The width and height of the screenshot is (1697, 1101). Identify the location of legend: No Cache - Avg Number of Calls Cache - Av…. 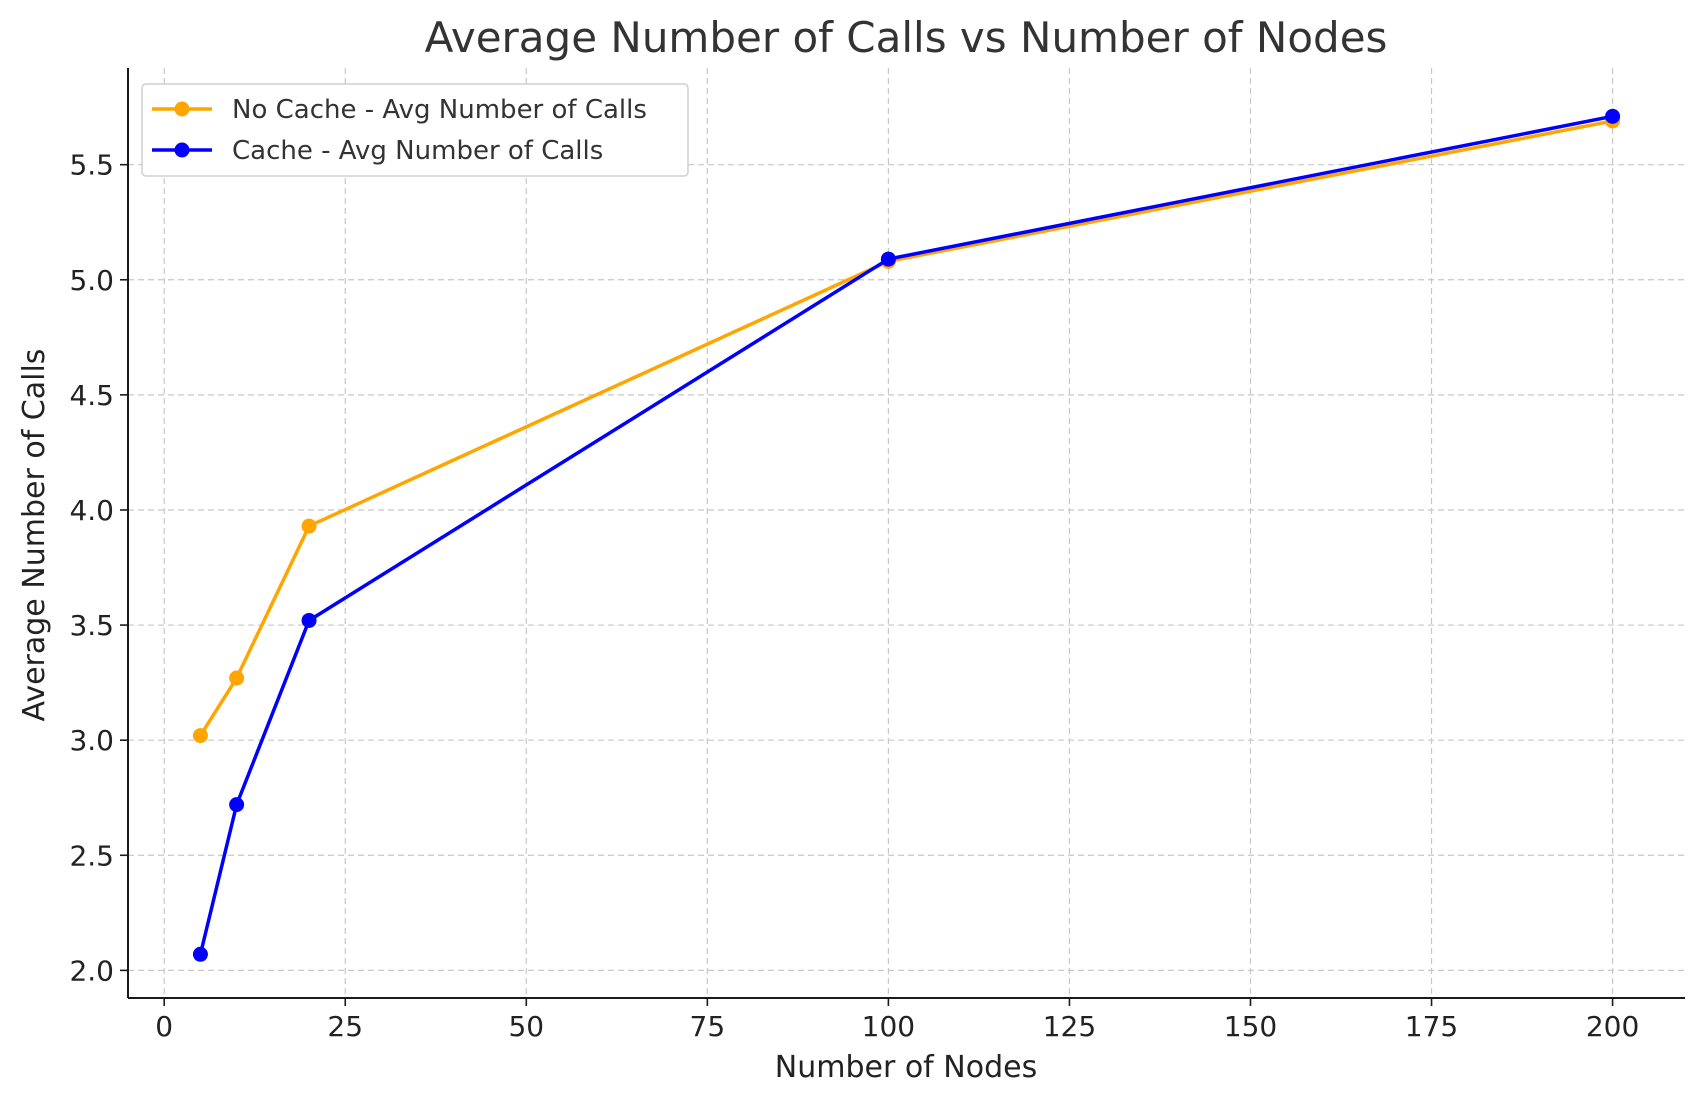
(415, 130).